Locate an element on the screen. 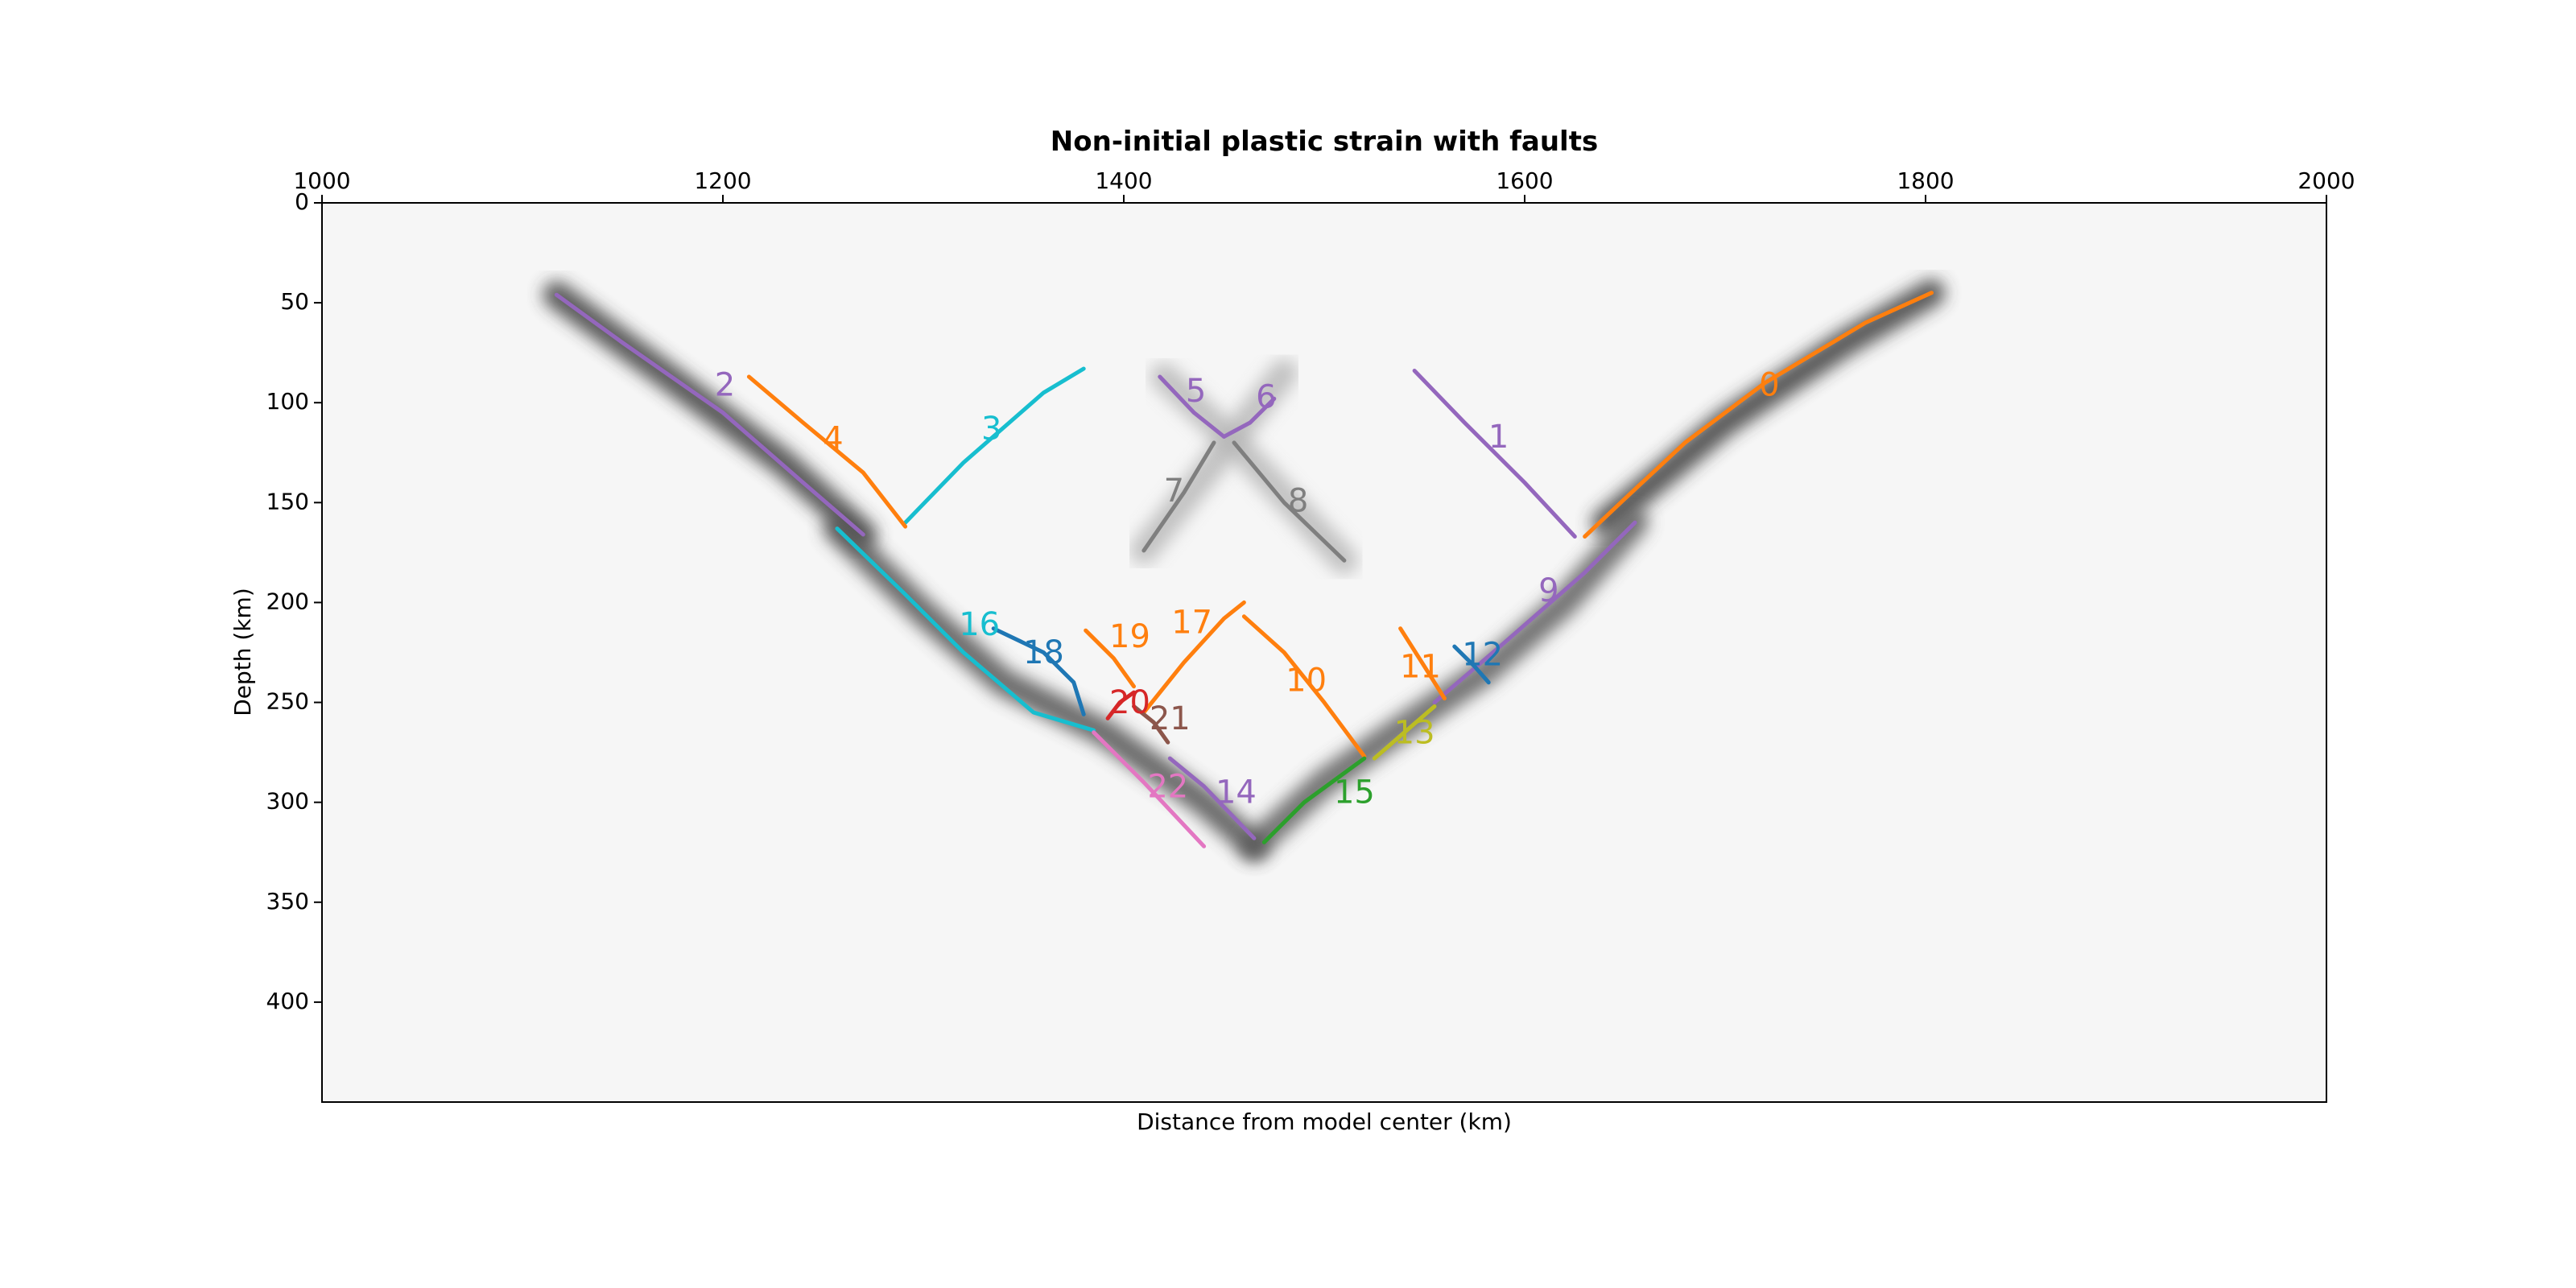 This screenshot has height=1288, width=2576. fault-label-22: 22 is located at coordinates (1167, 786).